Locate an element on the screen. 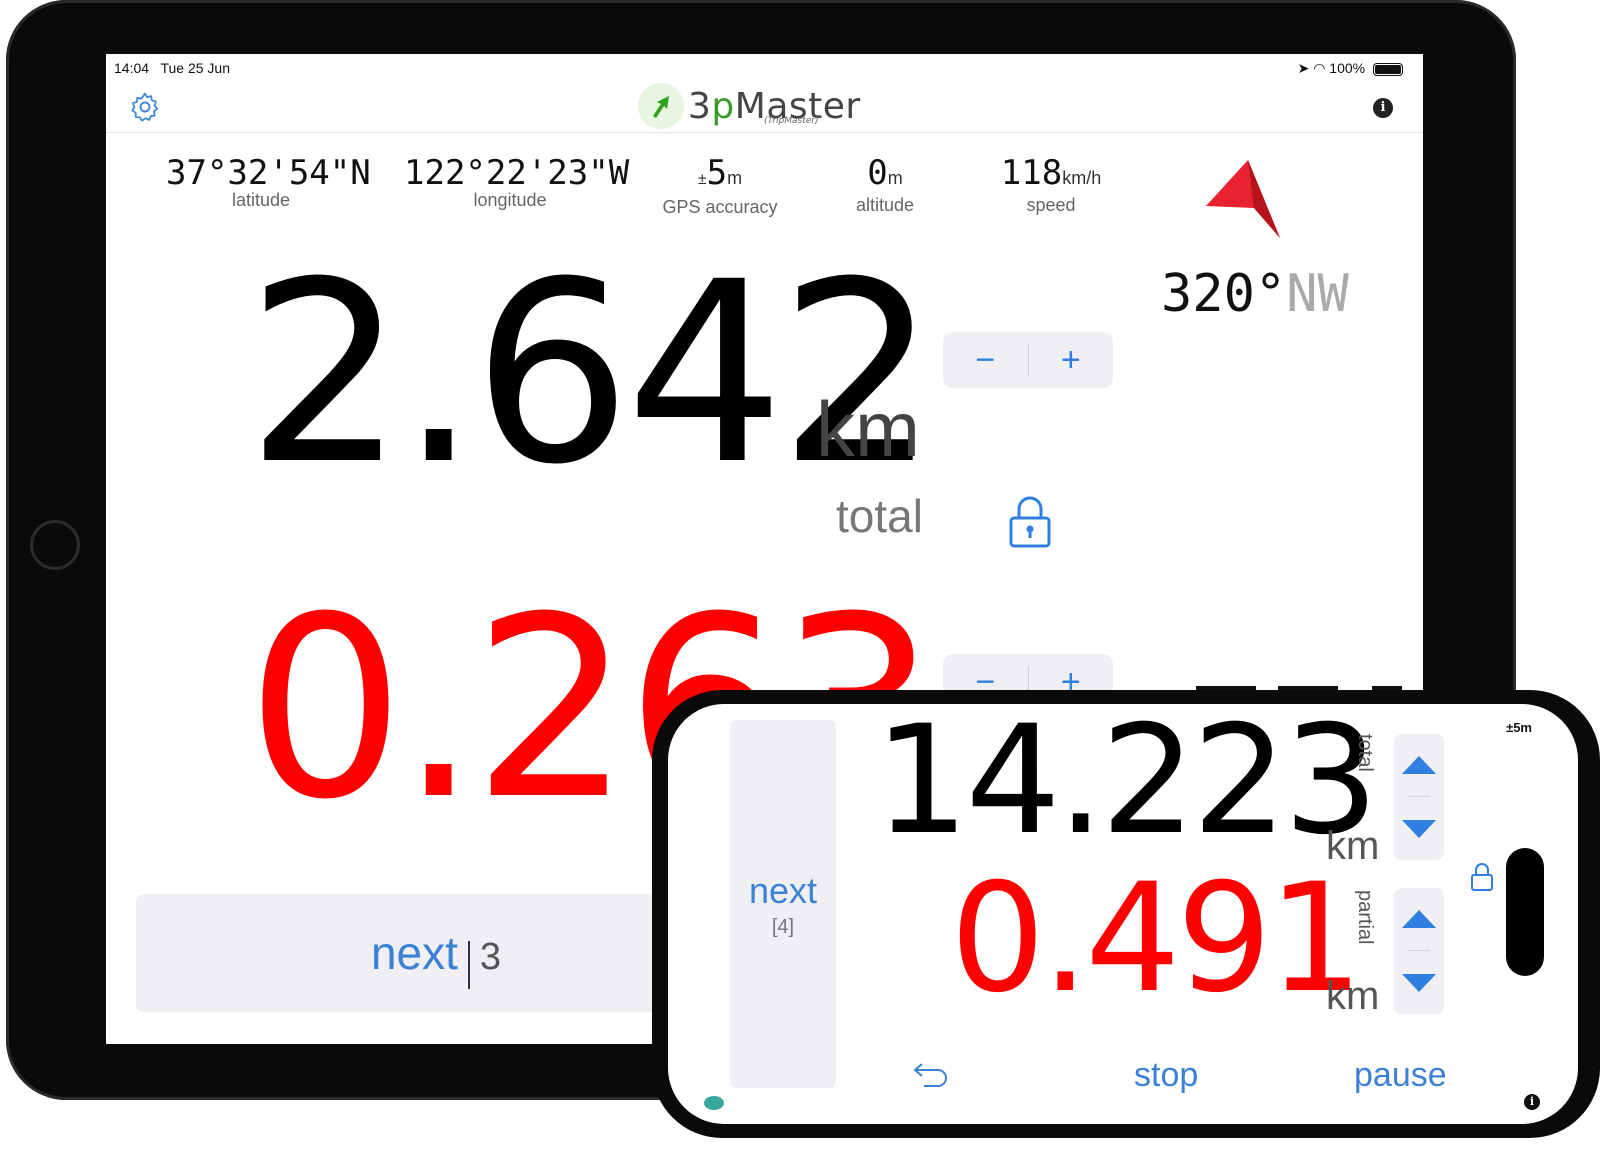  longitude-label: longitude is located at coordinates (510, 200).